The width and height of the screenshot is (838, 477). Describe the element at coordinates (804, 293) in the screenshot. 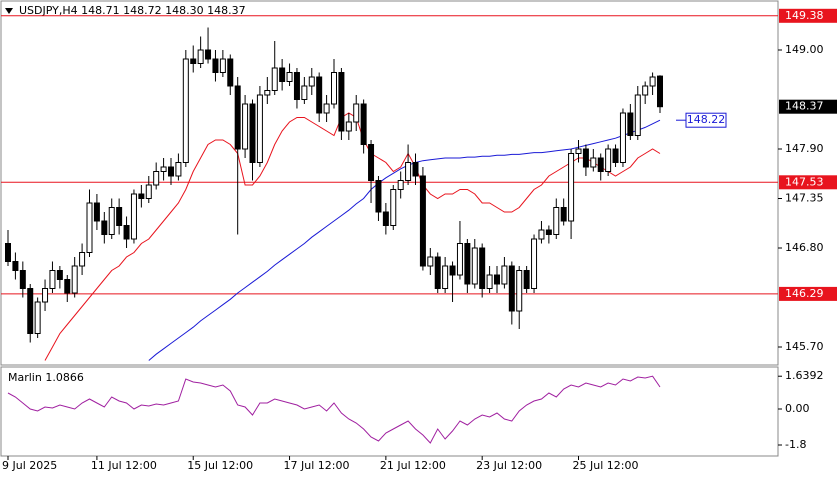

I see `level-label: 146.29` at that location.